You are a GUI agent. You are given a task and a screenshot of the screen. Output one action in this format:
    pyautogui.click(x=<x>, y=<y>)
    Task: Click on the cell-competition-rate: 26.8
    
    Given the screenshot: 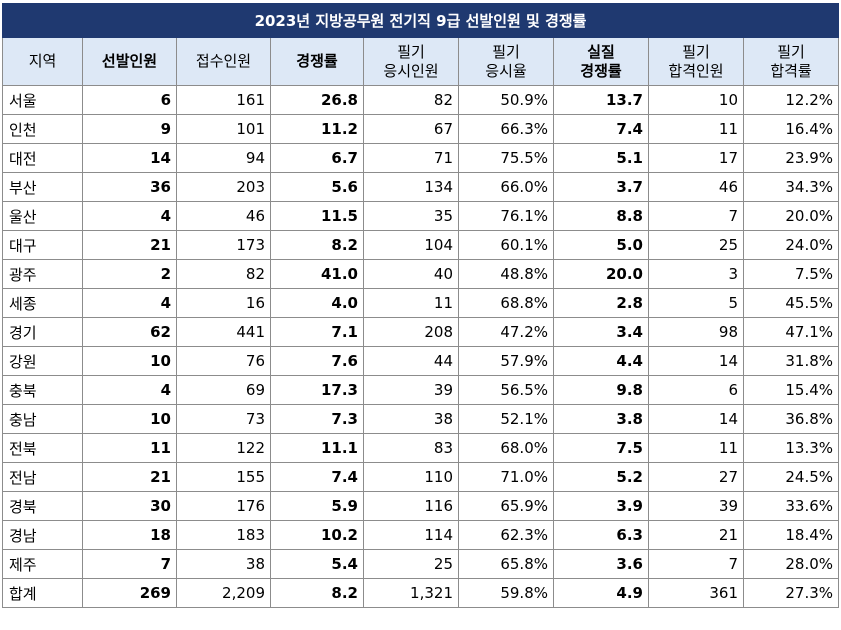 What is the action you would take?
    pyautogui.click(x=317, y=100)
    